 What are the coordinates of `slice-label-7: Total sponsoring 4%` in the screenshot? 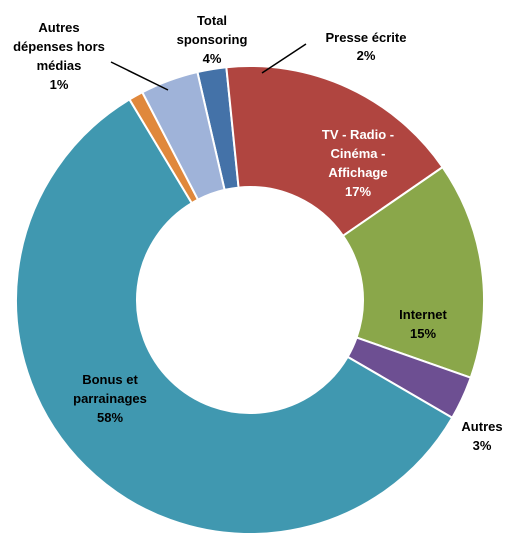 It's located at (212, 39).